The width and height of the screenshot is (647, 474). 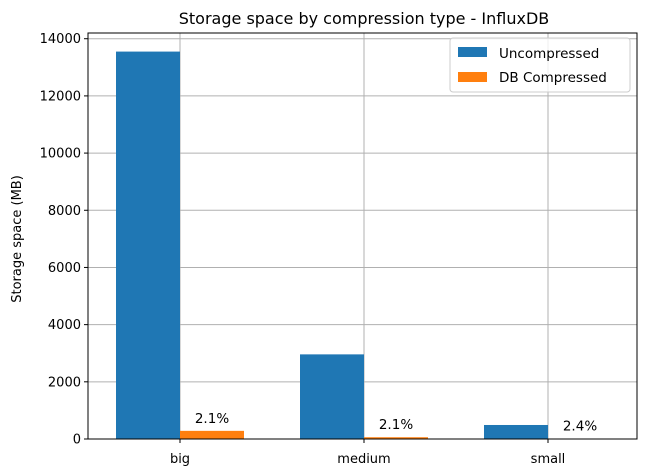 I want to click on bar-labels: 2.1% 2.1% 2.4%, so click(x=396, y=423).